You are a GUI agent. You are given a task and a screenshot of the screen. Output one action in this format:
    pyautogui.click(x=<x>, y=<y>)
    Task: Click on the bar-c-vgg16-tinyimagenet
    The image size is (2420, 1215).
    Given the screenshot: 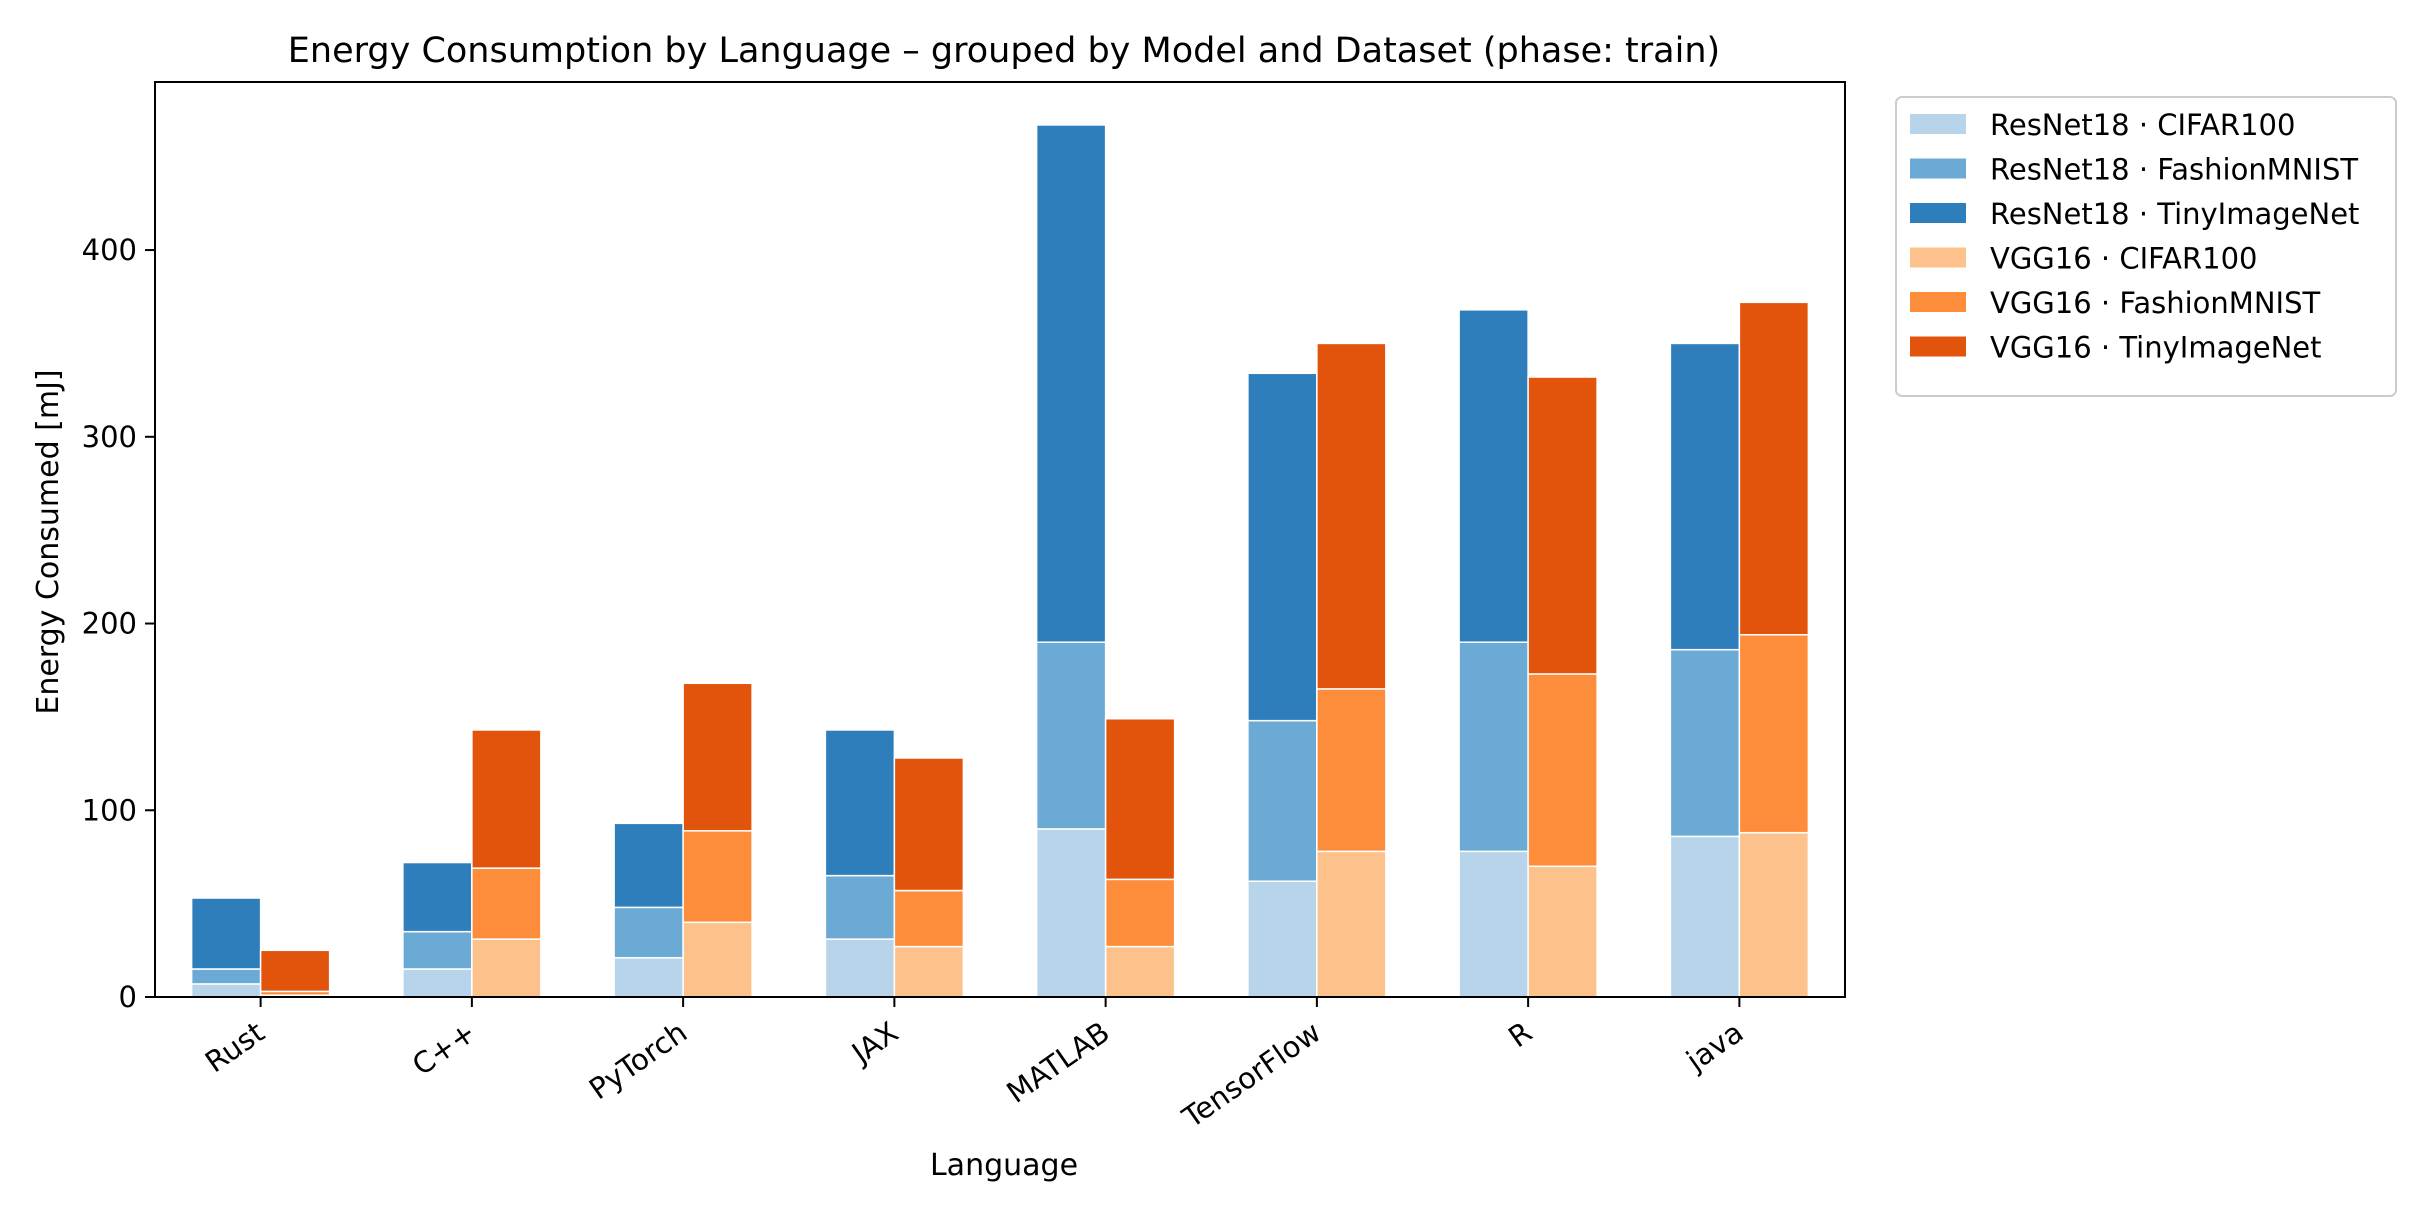 What is the action you would take?
    pyautogui.click(x=506, y=799)
    